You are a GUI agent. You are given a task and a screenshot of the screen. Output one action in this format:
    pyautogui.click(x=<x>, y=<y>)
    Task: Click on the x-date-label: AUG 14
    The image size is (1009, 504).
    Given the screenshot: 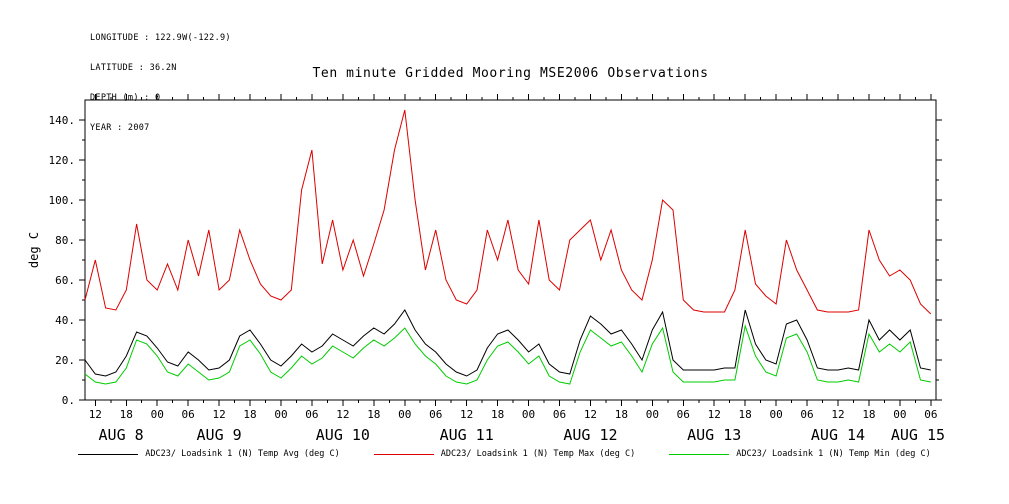 What is the action you would take?
    pyautogui.click(x=838, y=435)
    